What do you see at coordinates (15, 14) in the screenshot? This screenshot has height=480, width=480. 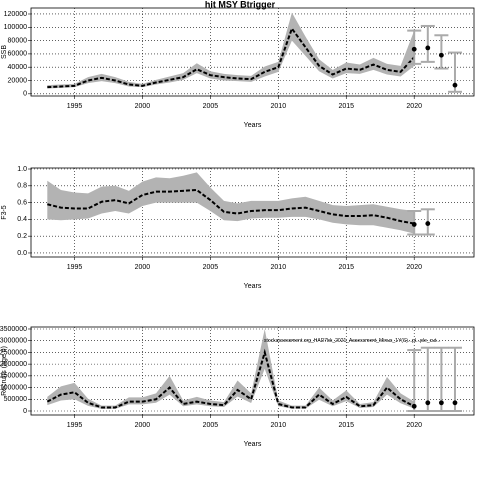 I see `y-tick-label: 120000` at bounding box center [15, 14].